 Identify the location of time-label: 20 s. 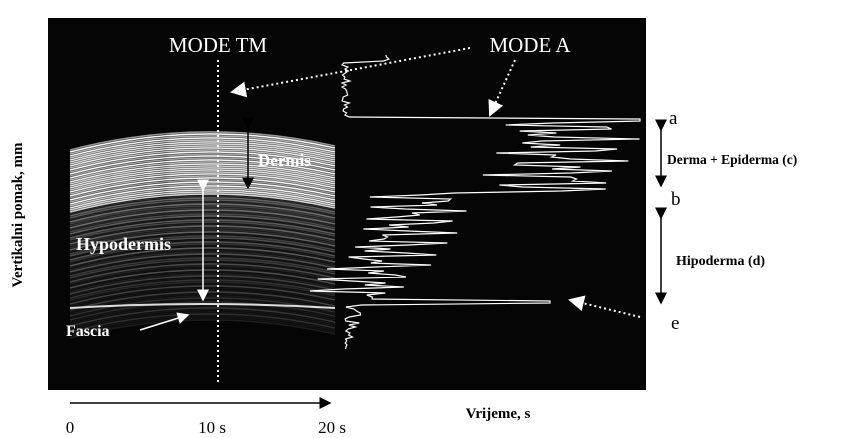
(332, 427).